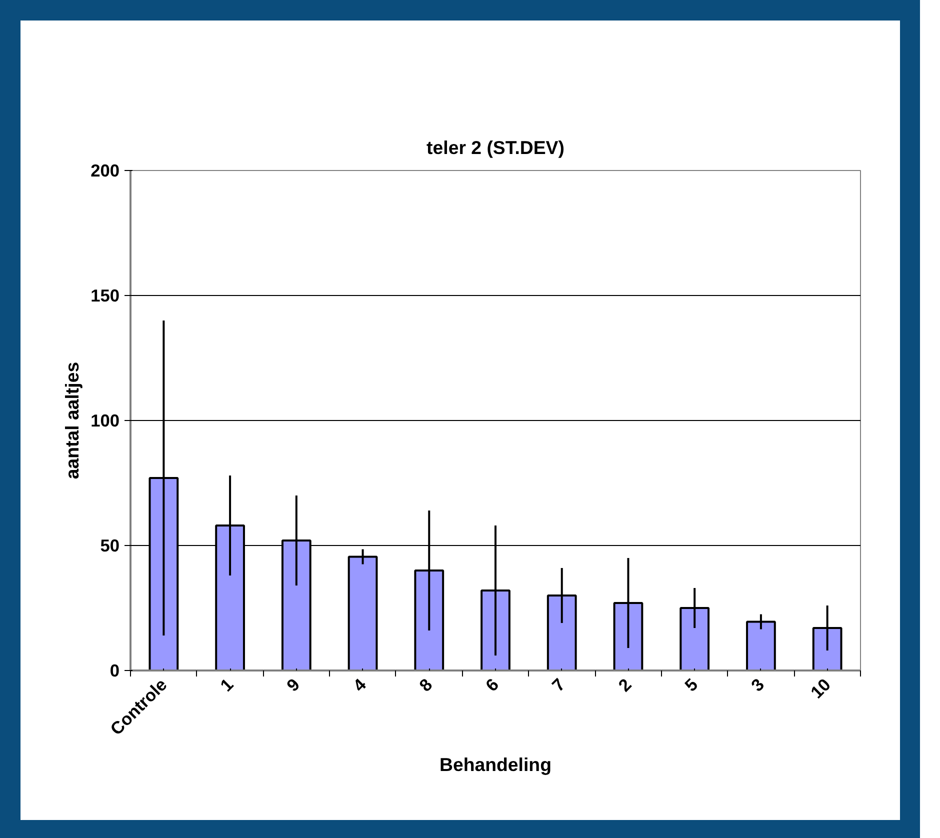 The height and width of the screenshot is (838, 940). What do you see at coordinates (105, 296) in the screenshot?
I see `y-tick-label: 150` at bounding box center [105, 296].